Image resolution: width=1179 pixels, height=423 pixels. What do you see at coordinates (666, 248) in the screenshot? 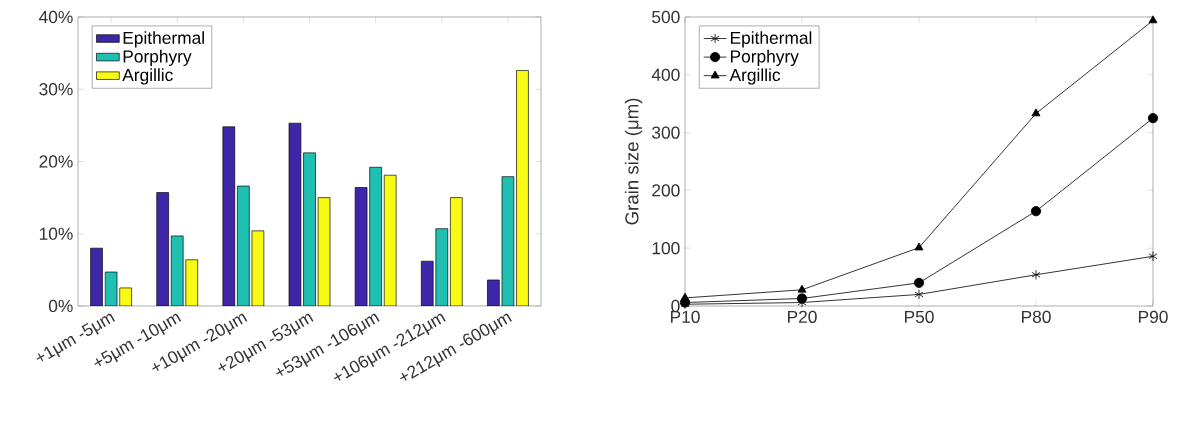
I see `y-tick-label: 100` at bounding box center [666, 248].